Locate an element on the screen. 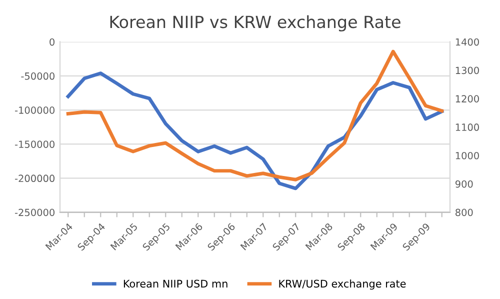  y2-tick-label: 1200 is located at coordinates (467, 98).